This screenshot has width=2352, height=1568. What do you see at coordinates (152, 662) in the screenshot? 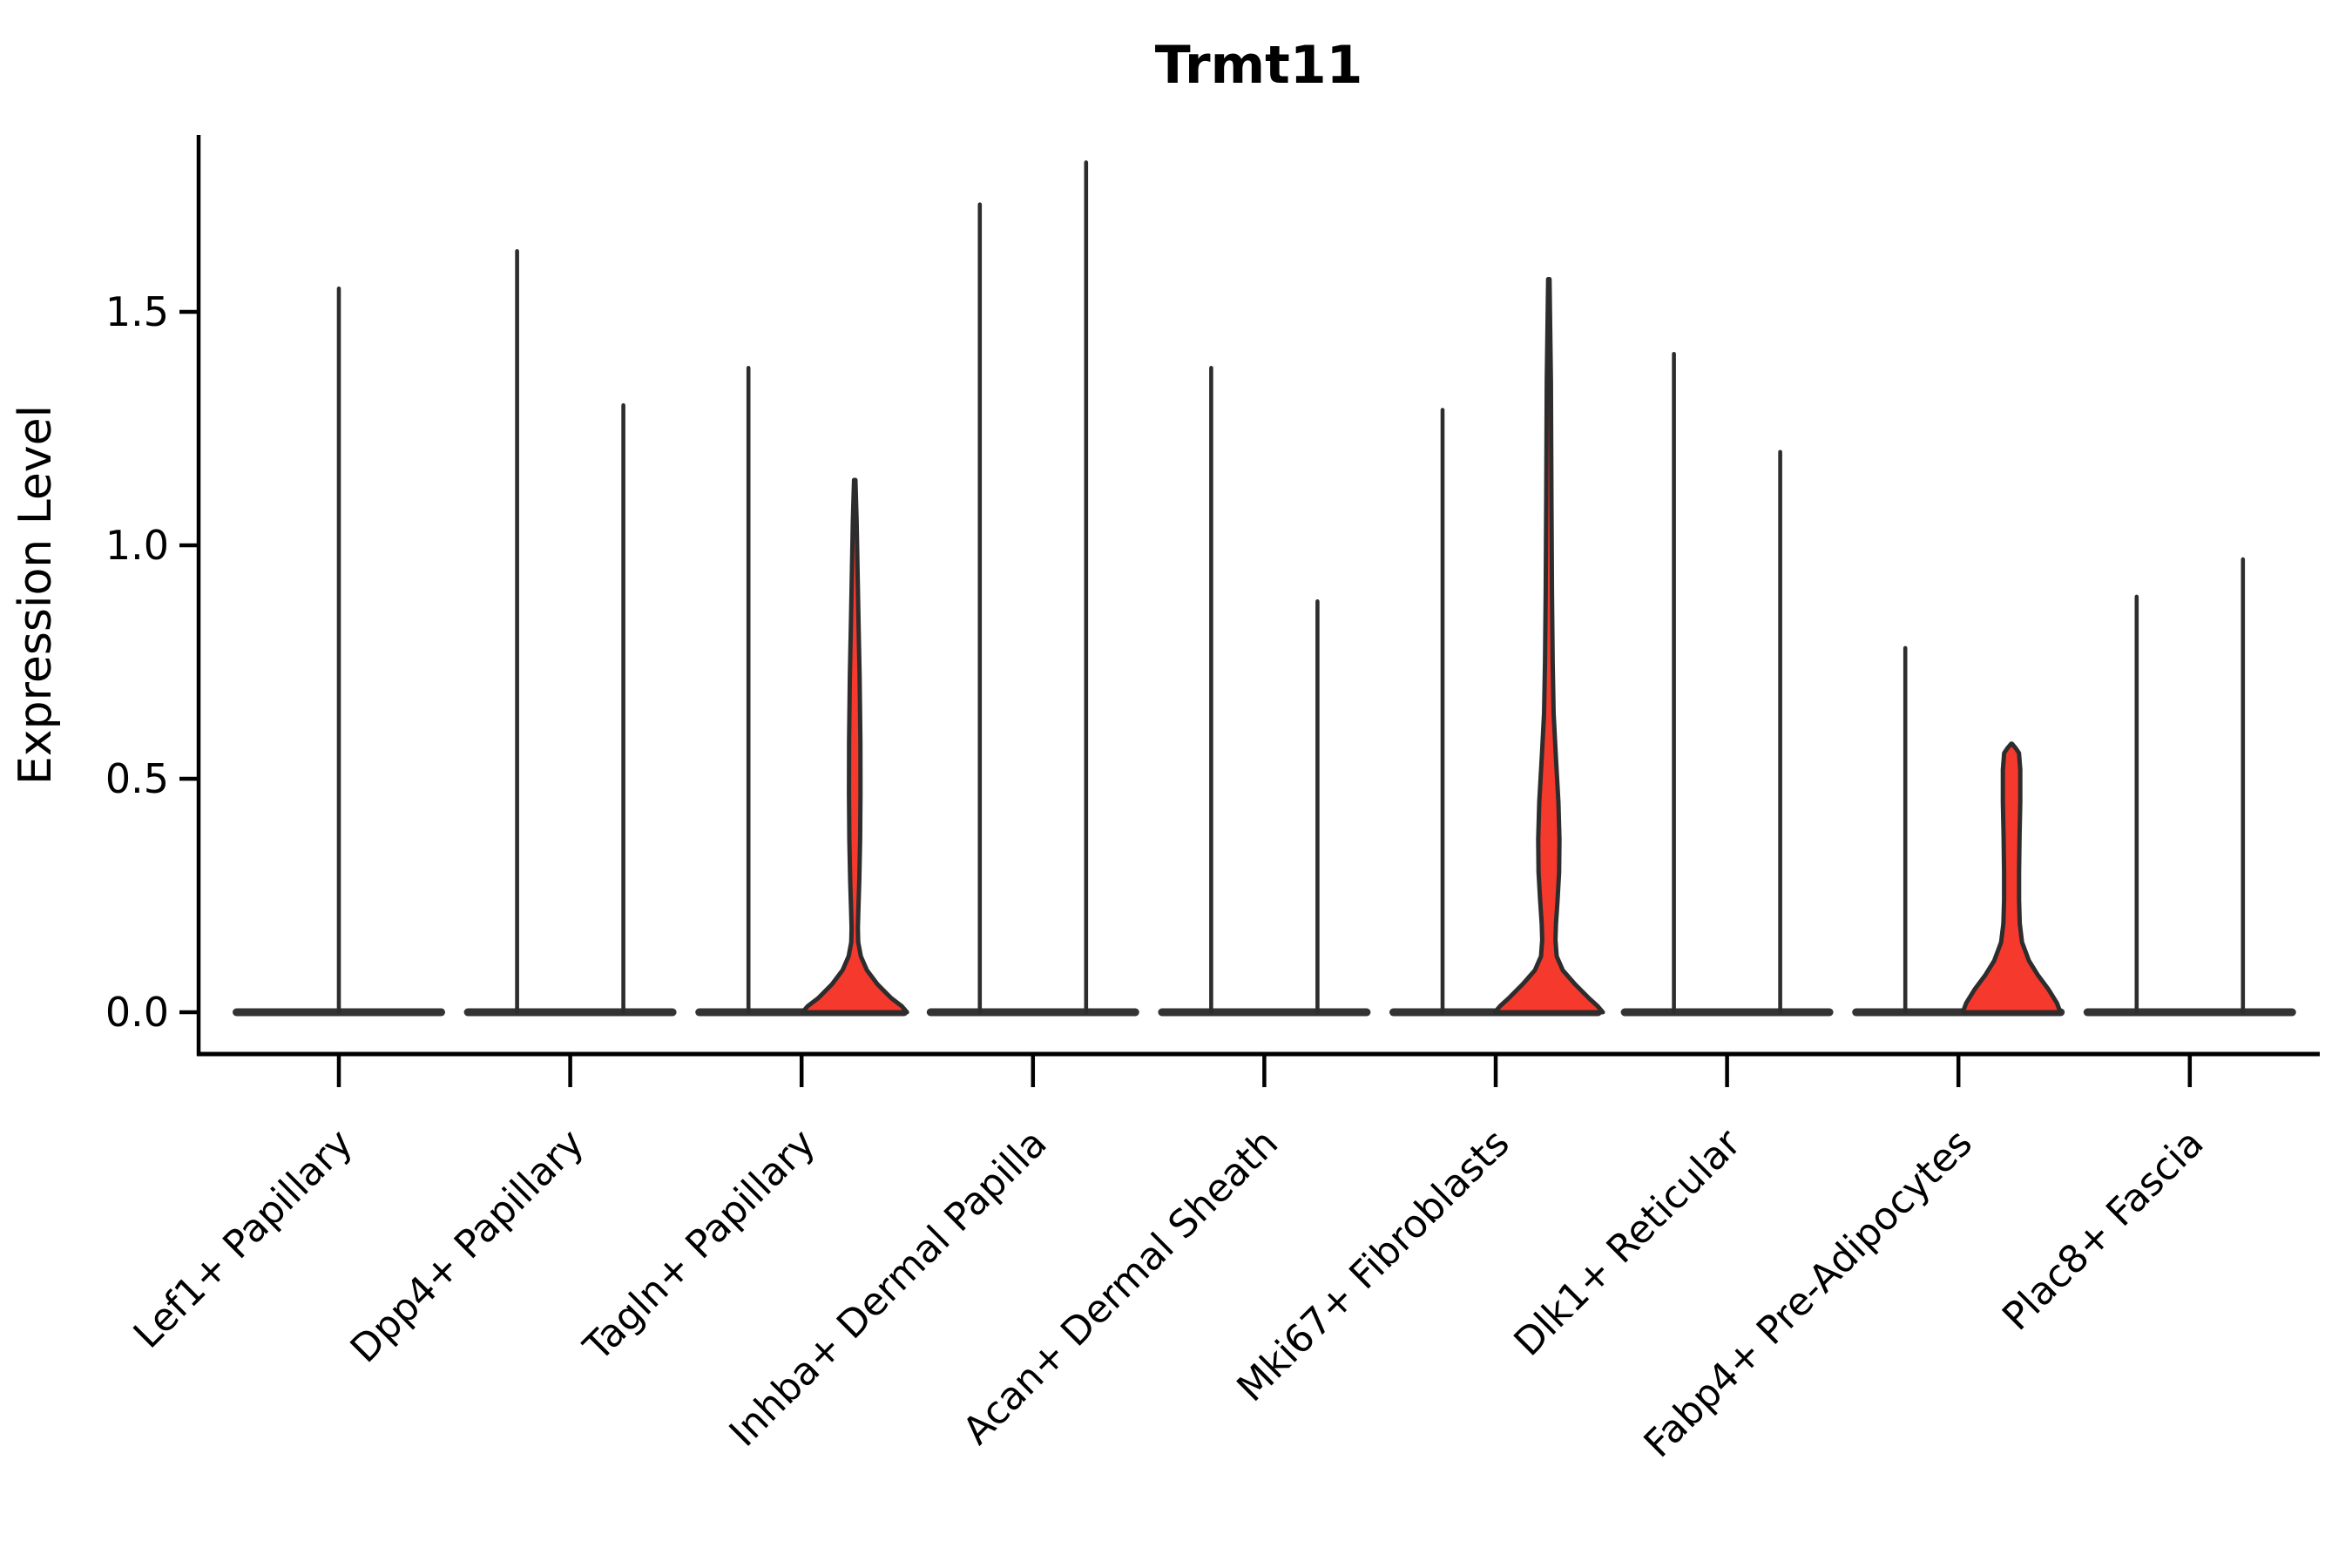
I see `y-axis-ticks: 0.0 0.5 1.0 1.5` at bounding box center [152, 662].